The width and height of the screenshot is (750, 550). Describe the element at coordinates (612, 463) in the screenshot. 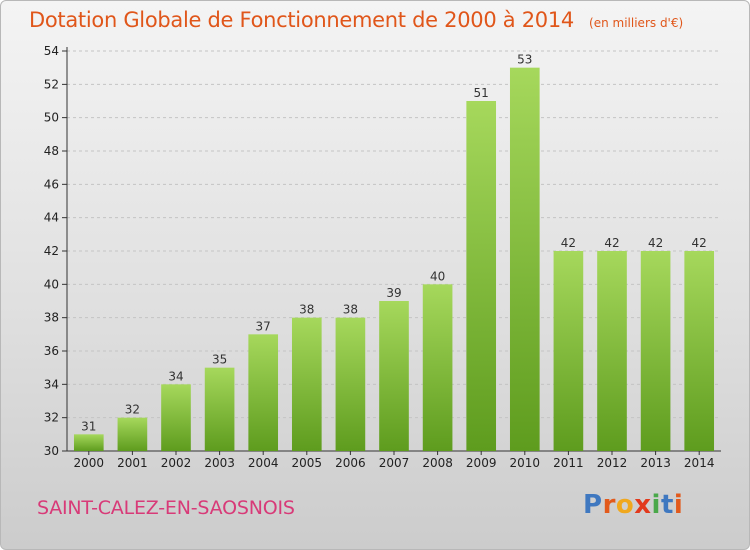

I see `x-tick-label: 2012` at that location.